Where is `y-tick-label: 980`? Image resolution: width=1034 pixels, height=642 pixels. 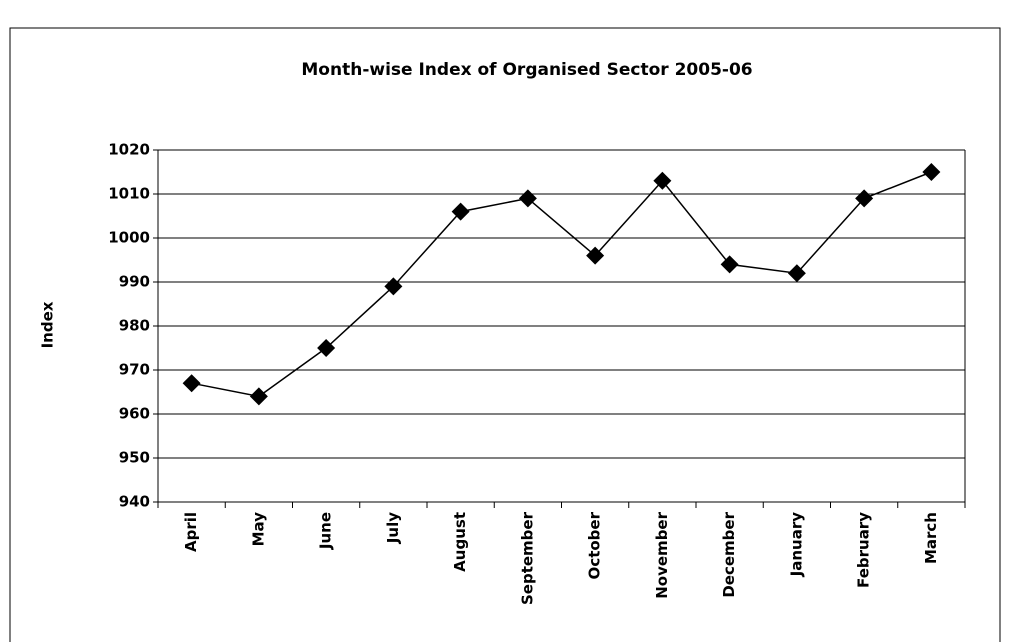 y-tick-label: 980 is located at coordinates (134, 326).